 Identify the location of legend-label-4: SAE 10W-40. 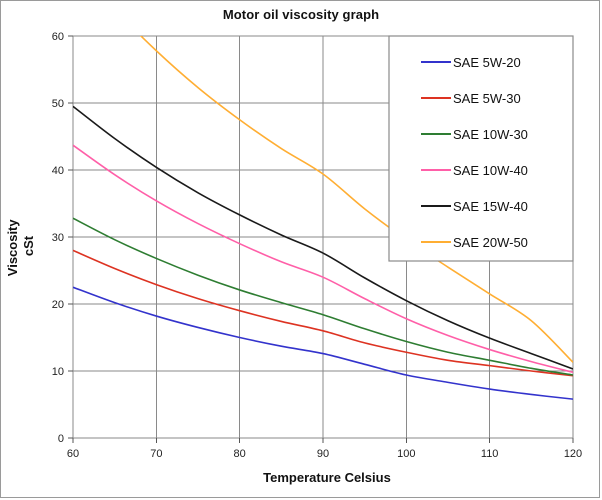
(490, 170).